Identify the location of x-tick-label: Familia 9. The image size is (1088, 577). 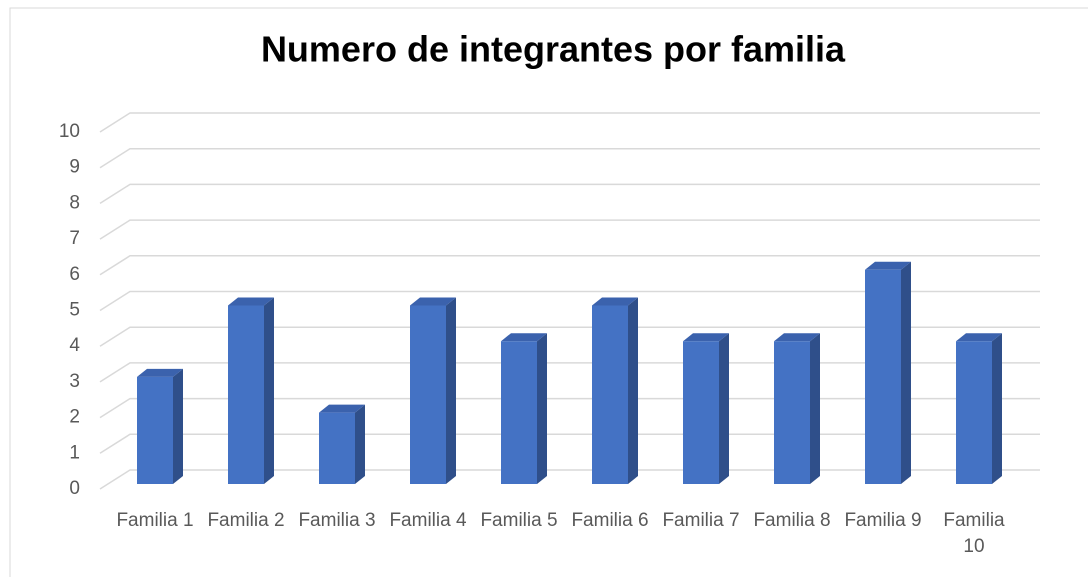
(883, 520).